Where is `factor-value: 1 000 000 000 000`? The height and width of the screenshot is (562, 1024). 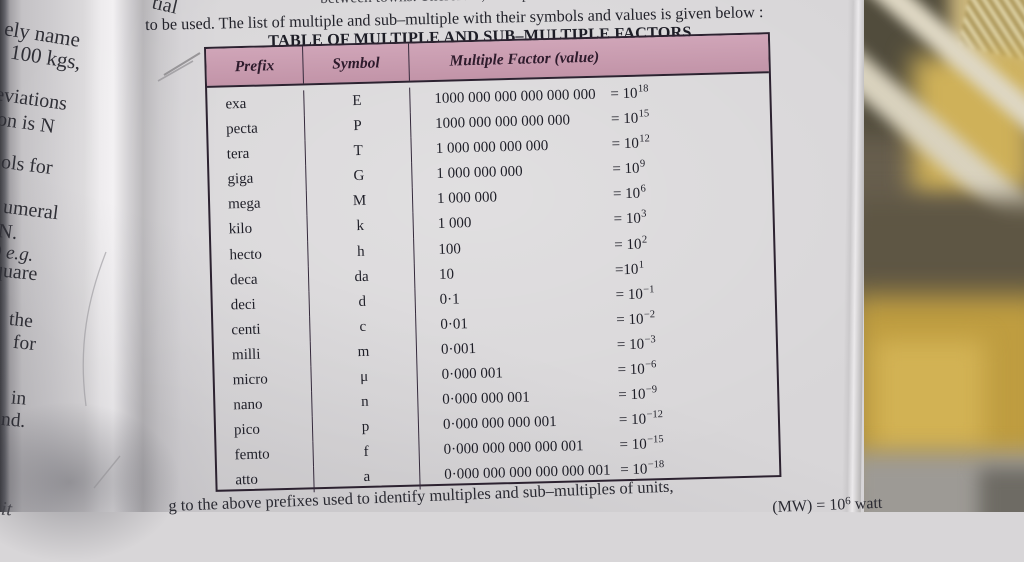 factor-value: 1 000 000 000 000 is located at coordinates (492, 148).